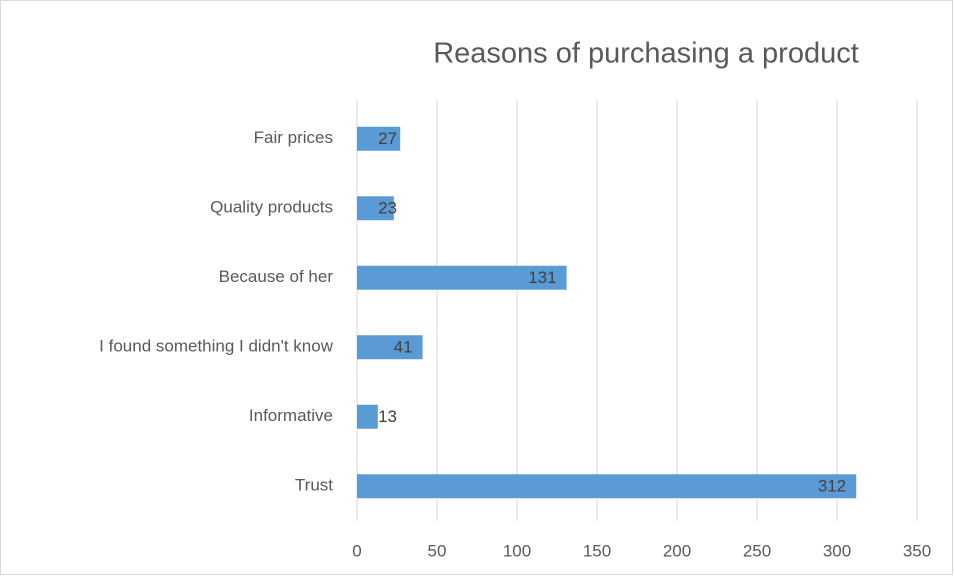  Describe the element at coordinates (917, 550) in the screenshot. I see `x-tick-label: 350` at that location.